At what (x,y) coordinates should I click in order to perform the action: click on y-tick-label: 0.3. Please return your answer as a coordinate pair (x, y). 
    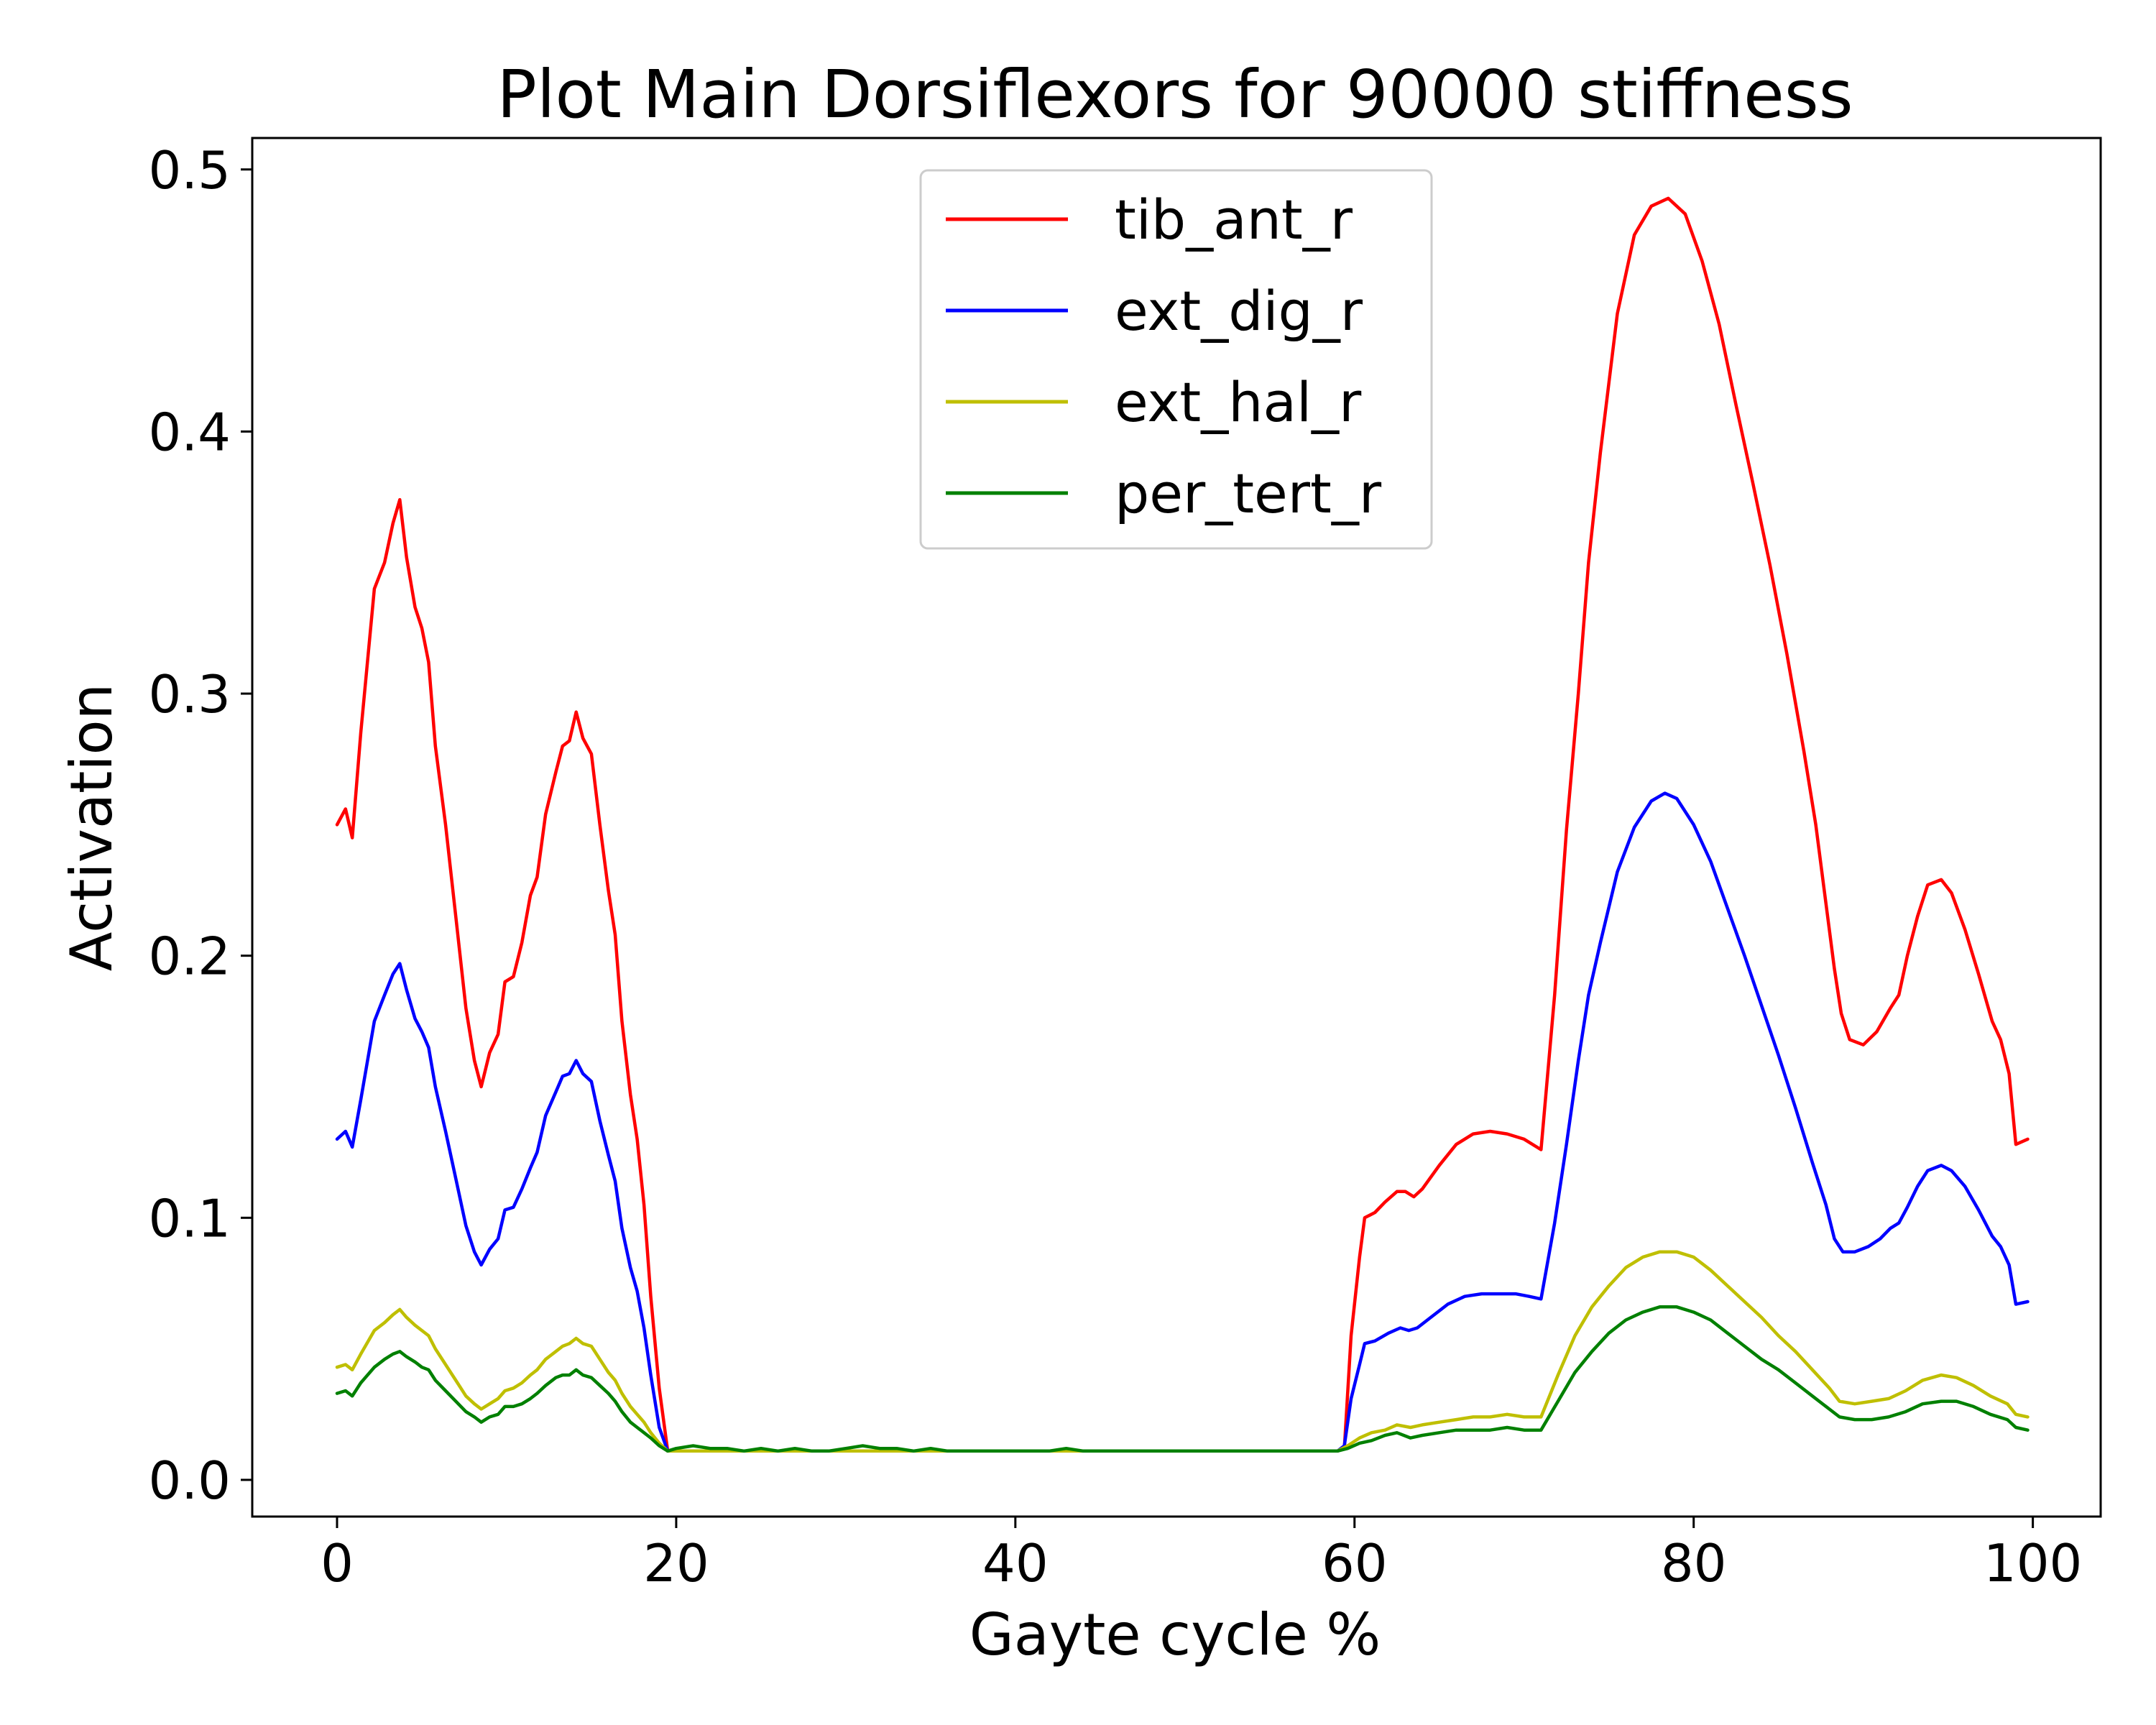
    Looking at the image, I should click on (189, 694).